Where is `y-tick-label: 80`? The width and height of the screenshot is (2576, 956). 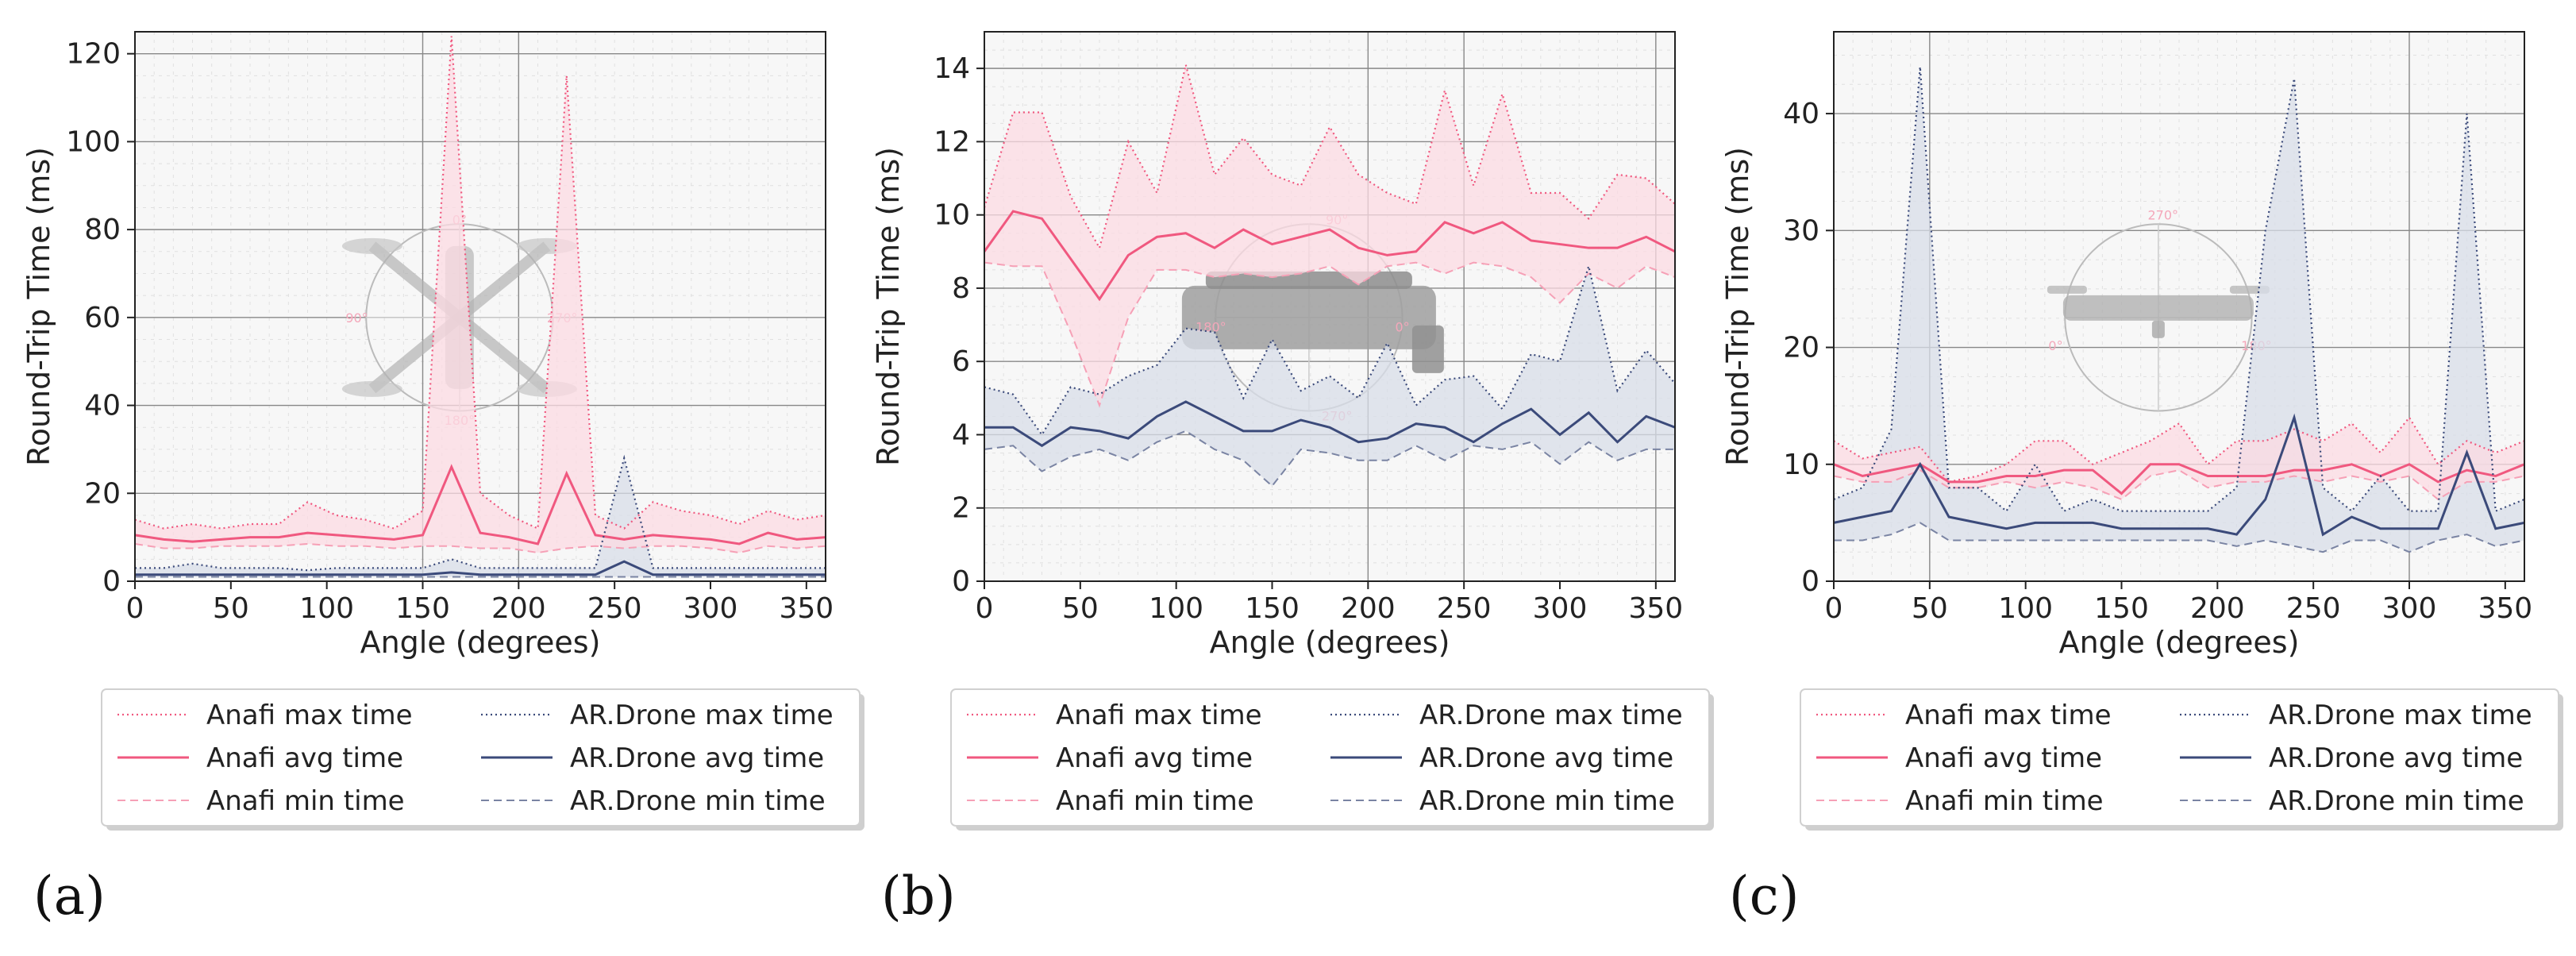
y-tick-label: 80 is located at coordinates (102, 230).